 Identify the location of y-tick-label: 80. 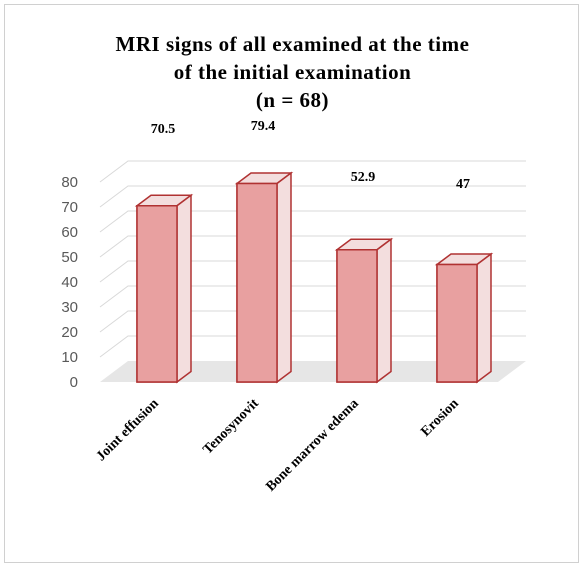
(69, 182).